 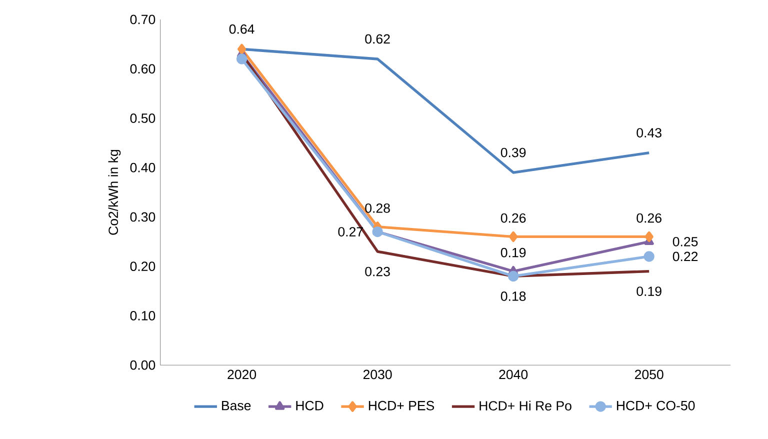 I want to click on y-tick-label: 0.00, so click(x=143, y=365).